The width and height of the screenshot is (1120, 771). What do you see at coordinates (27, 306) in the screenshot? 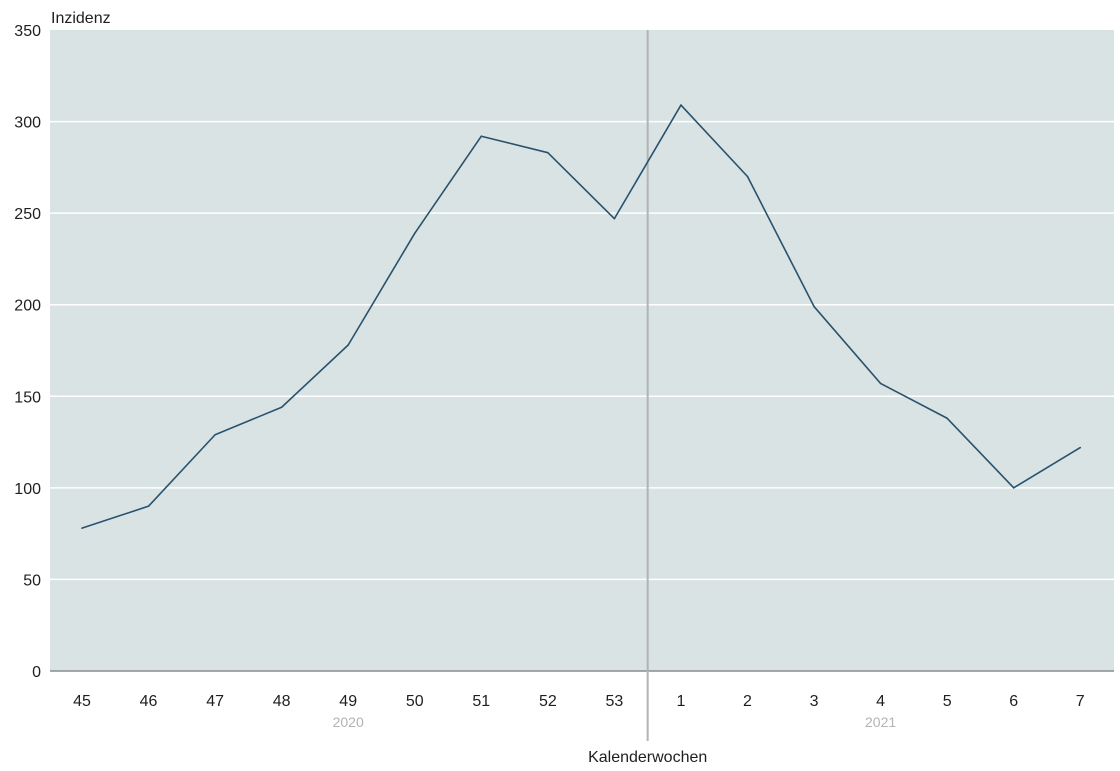
I see `y-tick-label: 200` at bounding box center [27, 306].